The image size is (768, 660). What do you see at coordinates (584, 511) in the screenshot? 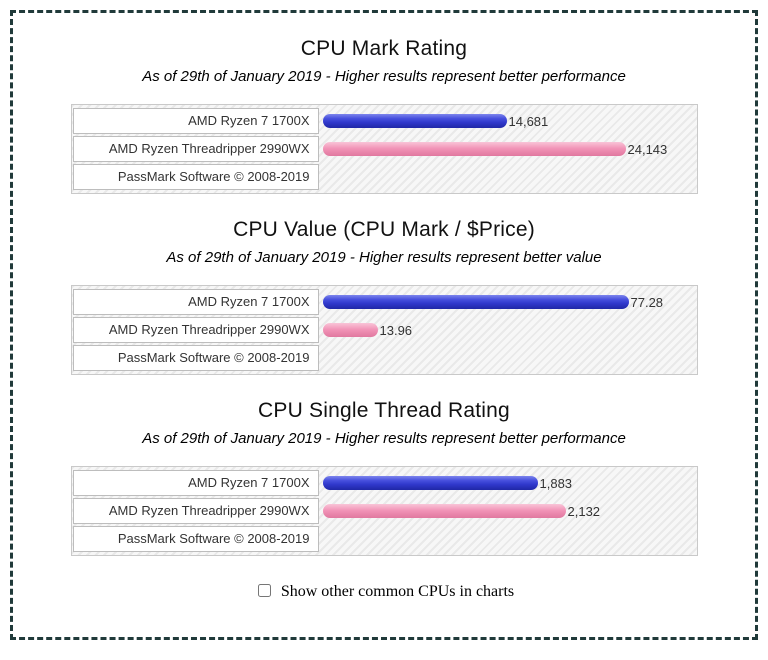
I see `bar-value: 2,132` at bounding box center [584, 511].